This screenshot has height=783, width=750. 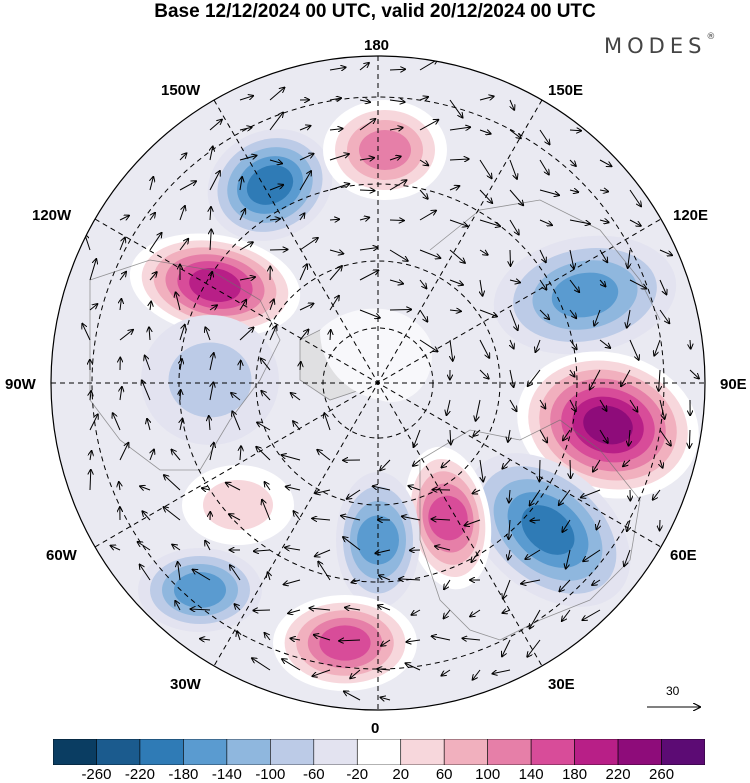 What do you see at coordinates (270, 774) in the screenshot?
I see `colorbar-tick-label: -100` at bounding box center [270, 774].